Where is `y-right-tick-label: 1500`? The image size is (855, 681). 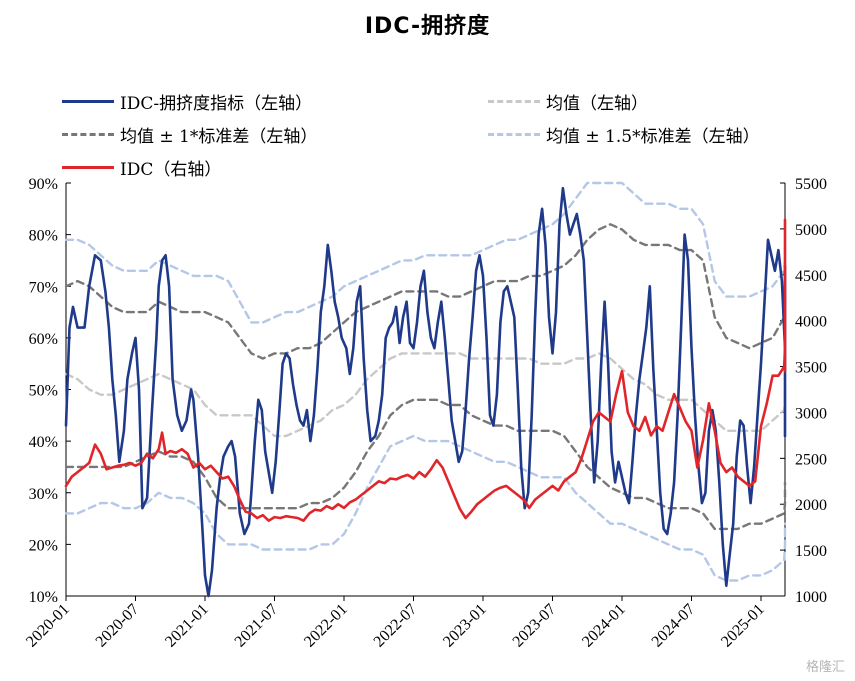 y-right-tick-label: 1500 is located at coordinates (811, 551).